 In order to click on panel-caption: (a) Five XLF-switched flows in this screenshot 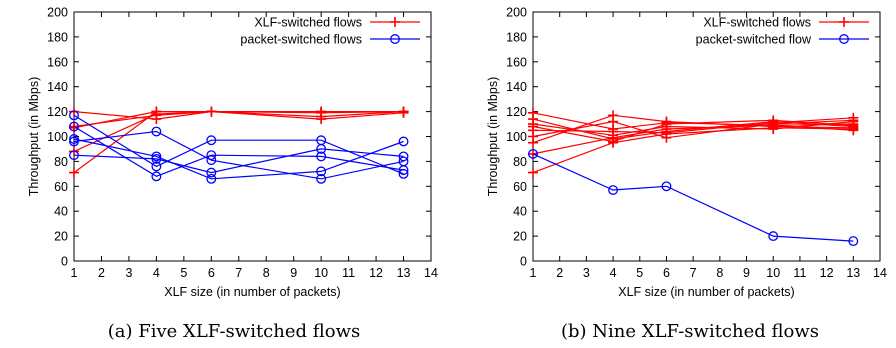, I will do `click(234, 331)`.